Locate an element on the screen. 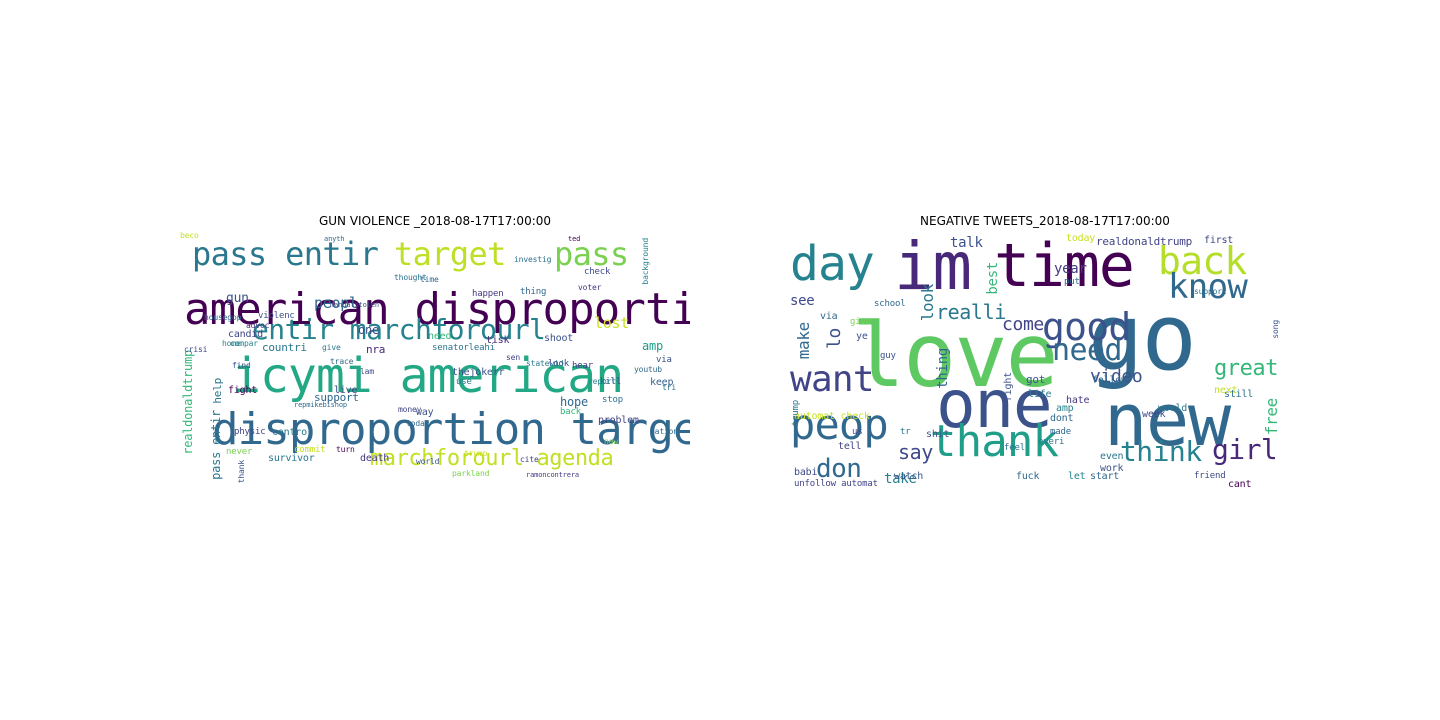 This screenshot has width=1440, height=720. wordcloud-word: work is located at coordinates (1112, 468).